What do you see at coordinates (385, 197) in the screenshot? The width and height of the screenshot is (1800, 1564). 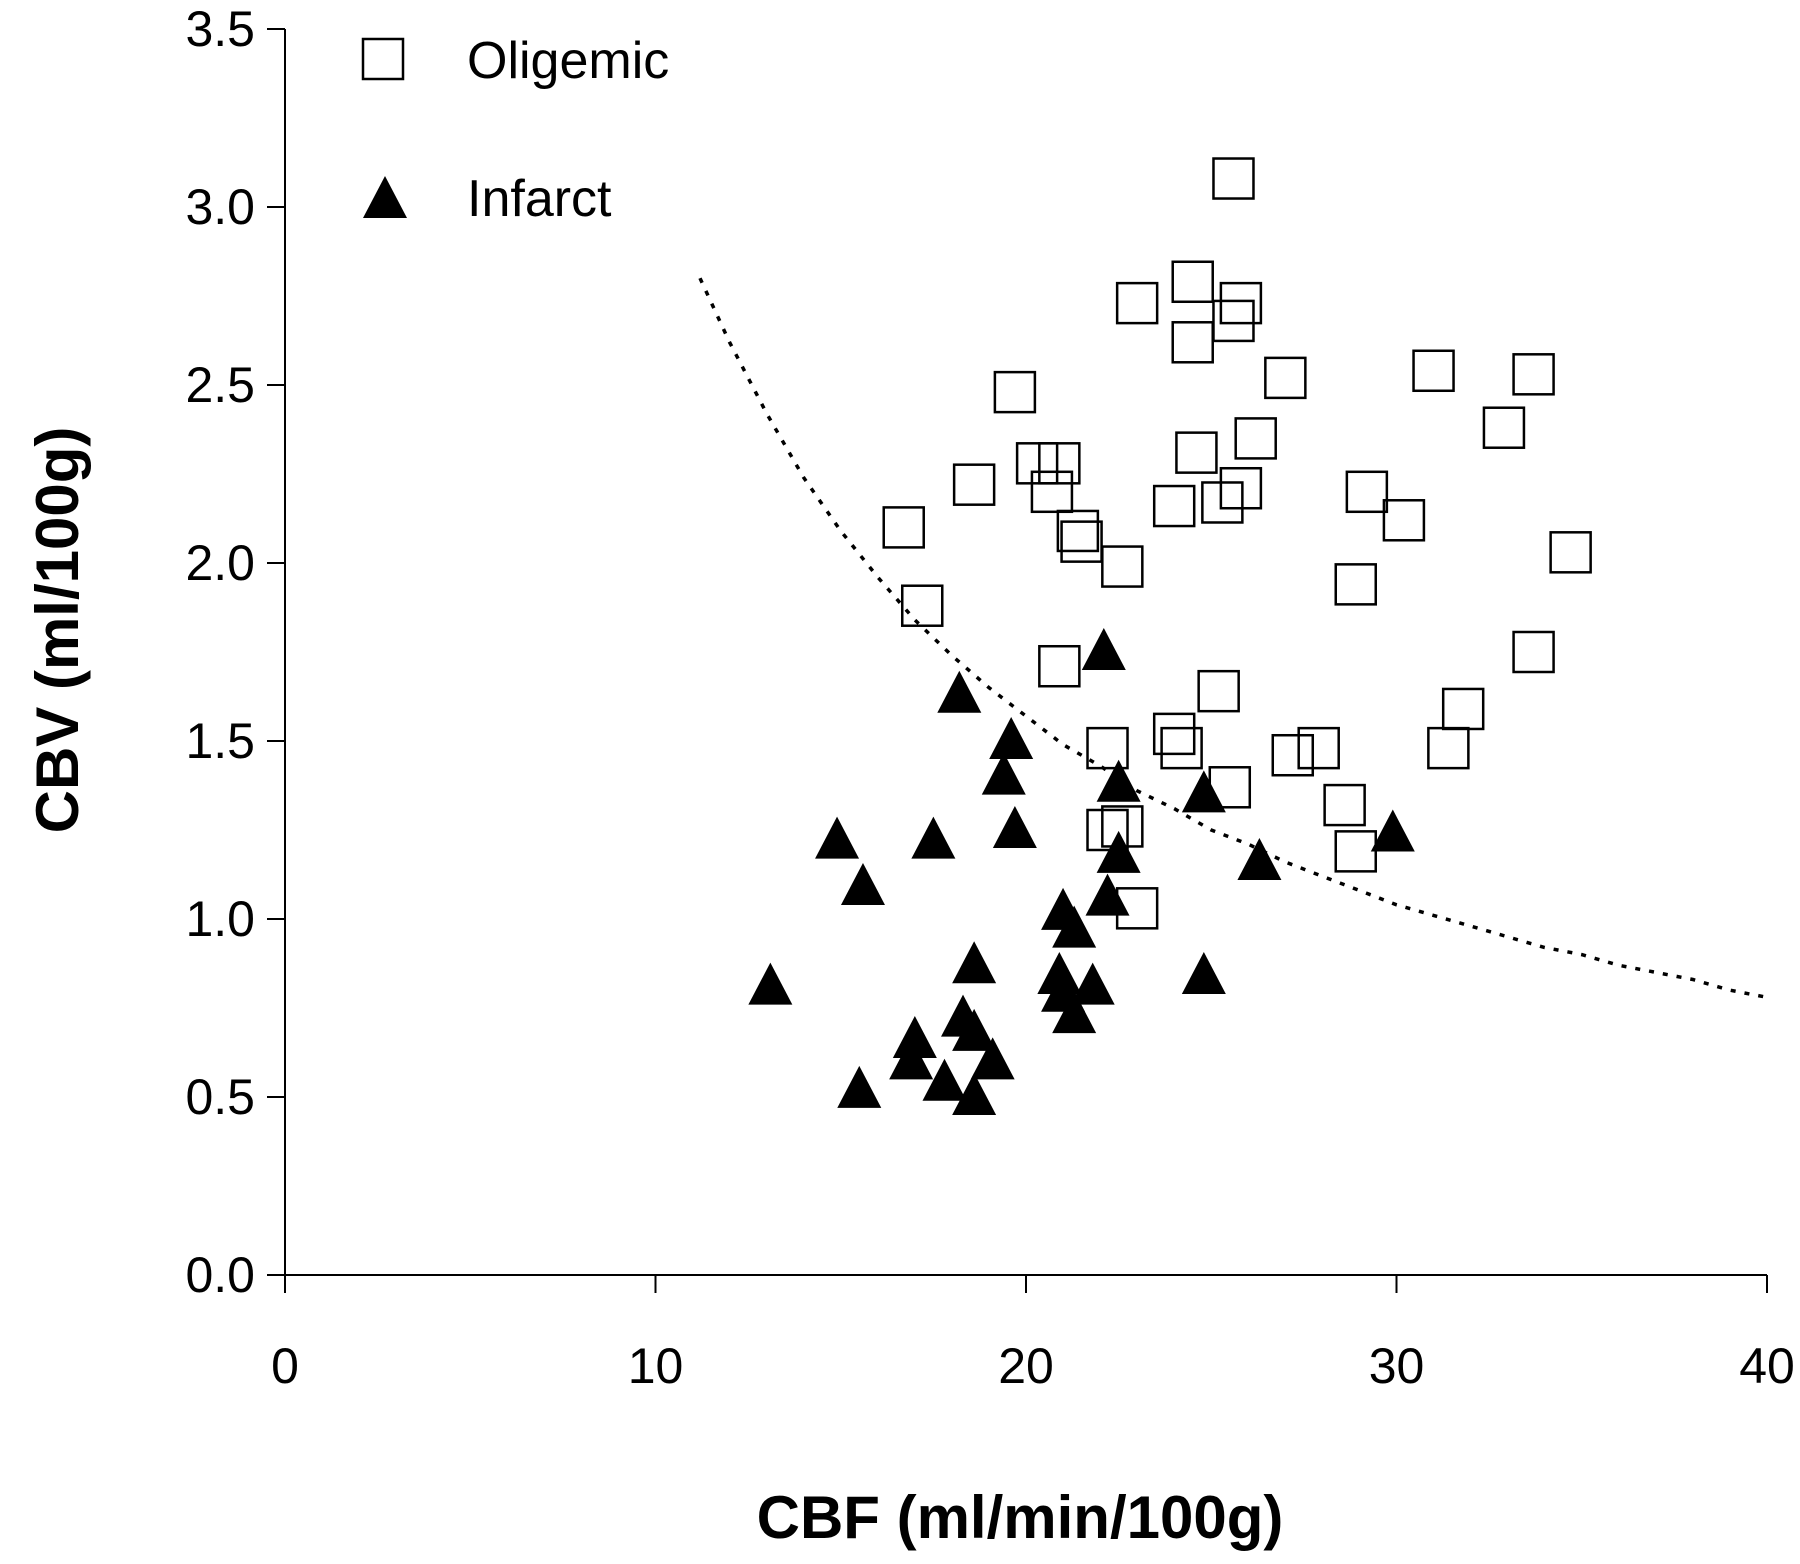 I see `legend-infarct-marker` at bounding box center [385, 197].